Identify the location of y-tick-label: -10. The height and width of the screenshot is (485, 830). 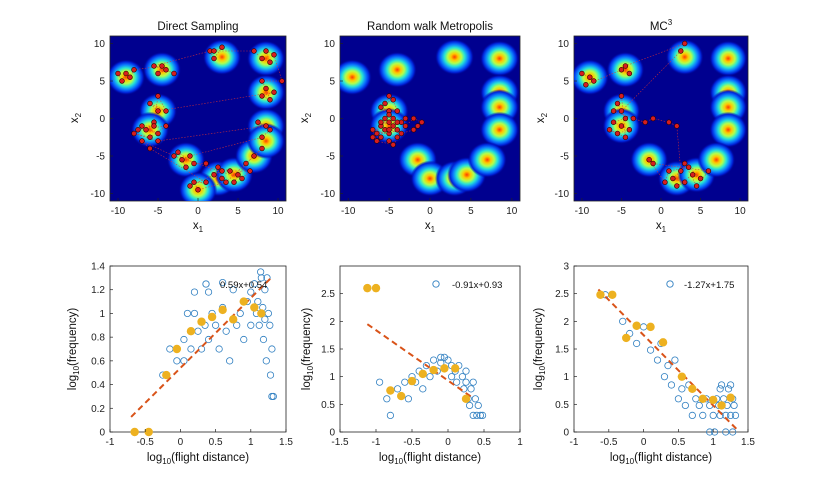
(98, 194).